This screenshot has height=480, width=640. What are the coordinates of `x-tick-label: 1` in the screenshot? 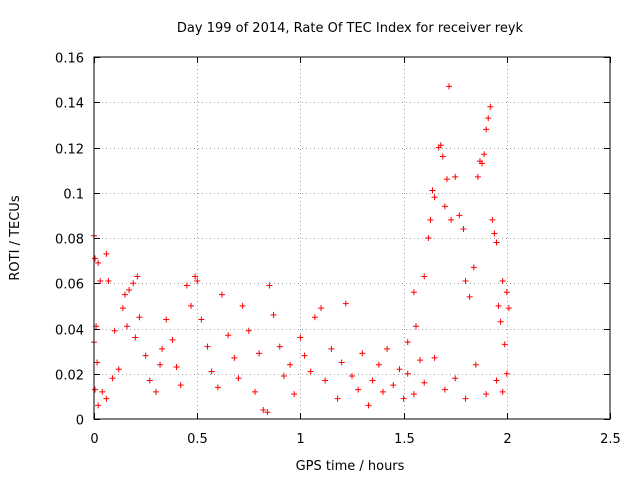 It's located at (300, 439).